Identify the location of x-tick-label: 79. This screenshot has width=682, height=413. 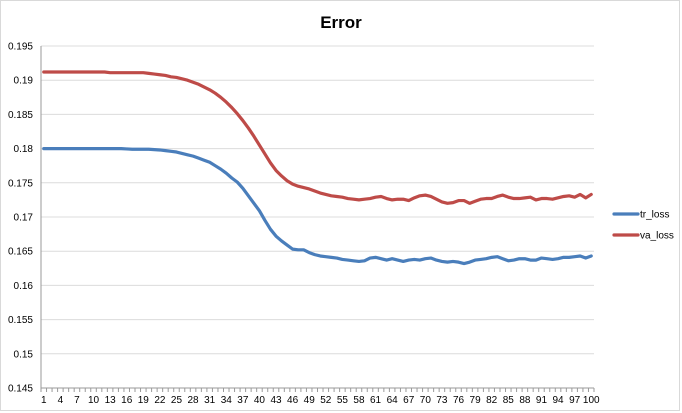
(476, 400).